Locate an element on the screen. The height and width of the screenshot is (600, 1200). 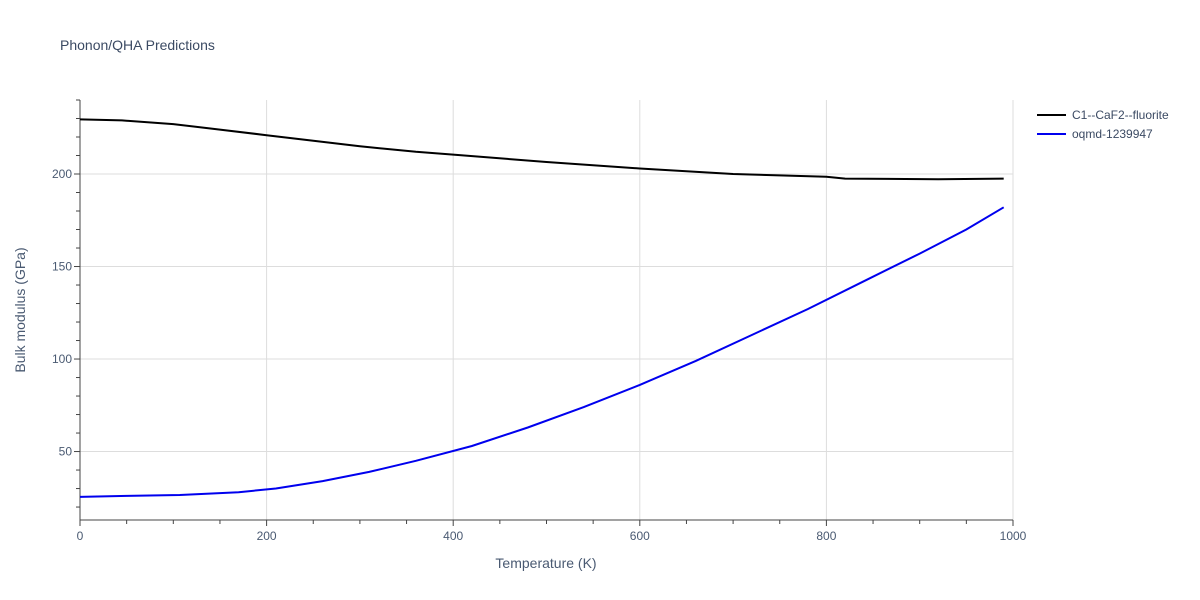
x-tick-label: 800 is located at coordinates (826, 536).